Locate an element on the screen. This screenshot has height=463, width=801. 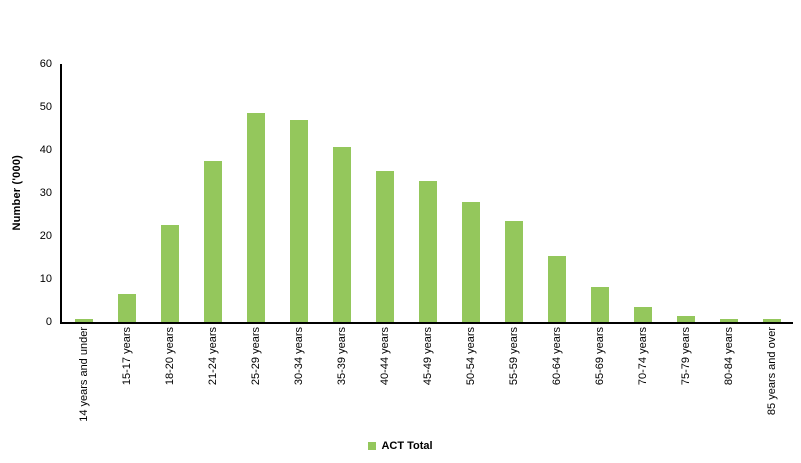
y-tick-label-60: 60 is located at coordinates (45, 64).